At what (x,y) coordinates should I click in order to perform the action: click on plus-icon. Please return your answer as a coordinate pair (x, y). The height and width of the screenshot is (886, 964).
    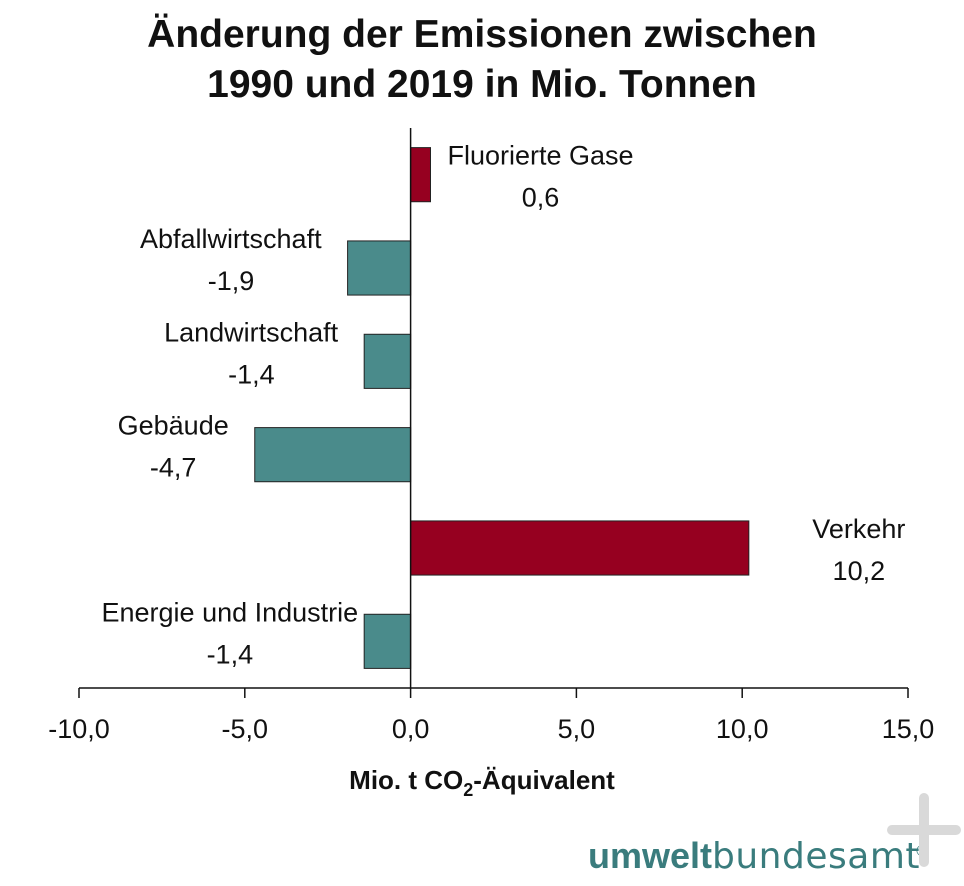
    Looking at the image, I should click on (924, 830).